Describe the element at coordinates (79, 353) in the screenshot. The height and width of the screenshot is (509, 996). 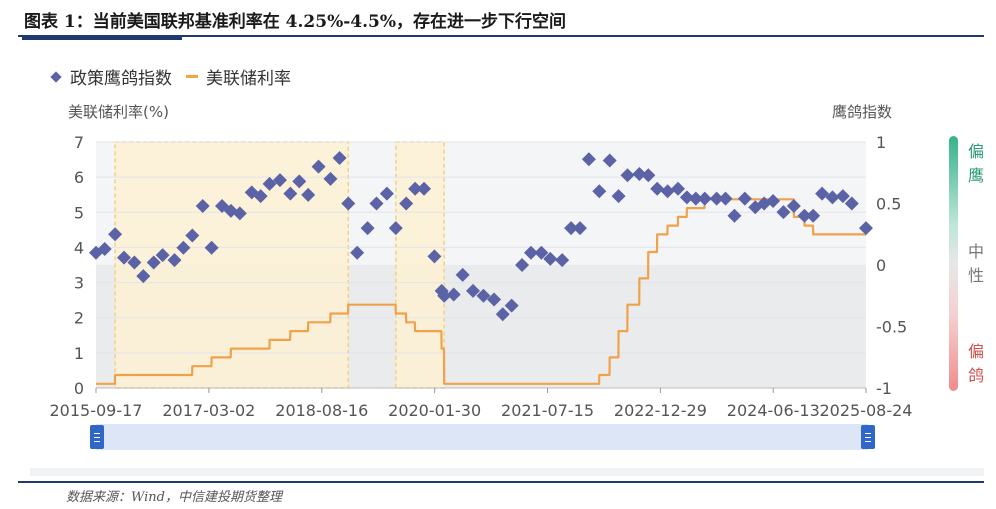
I see `left-tick-label: 1` at that location.